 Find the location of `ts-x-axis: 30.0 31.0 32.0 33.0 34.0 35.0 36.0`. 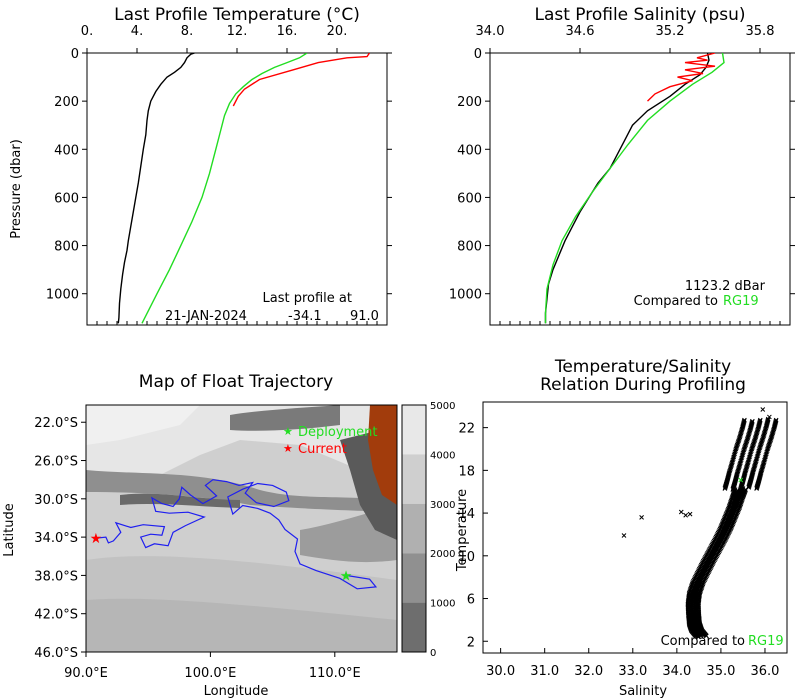

ts-x-axis: 30.0 31.0 32.0 33.0 34.0 35.0 36.0 is located at coordinates (632, 663).